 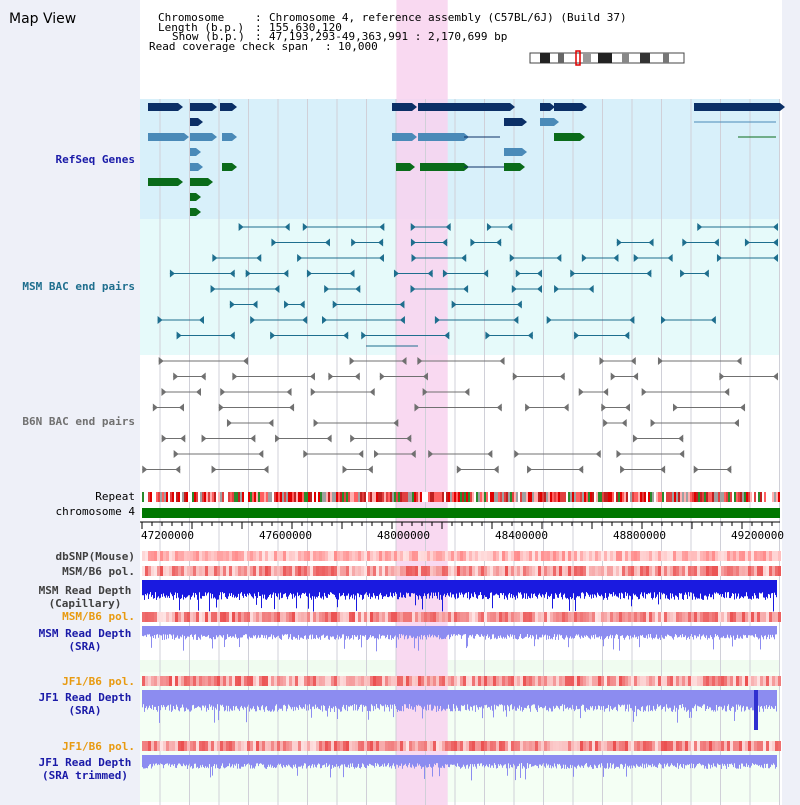 What do you see at coordinates (98, 746) in the screenshot?
I see `jf1-b6-pol-trimmed-track-label: JF1/B6 pol.` at bounding box center [98, 746].